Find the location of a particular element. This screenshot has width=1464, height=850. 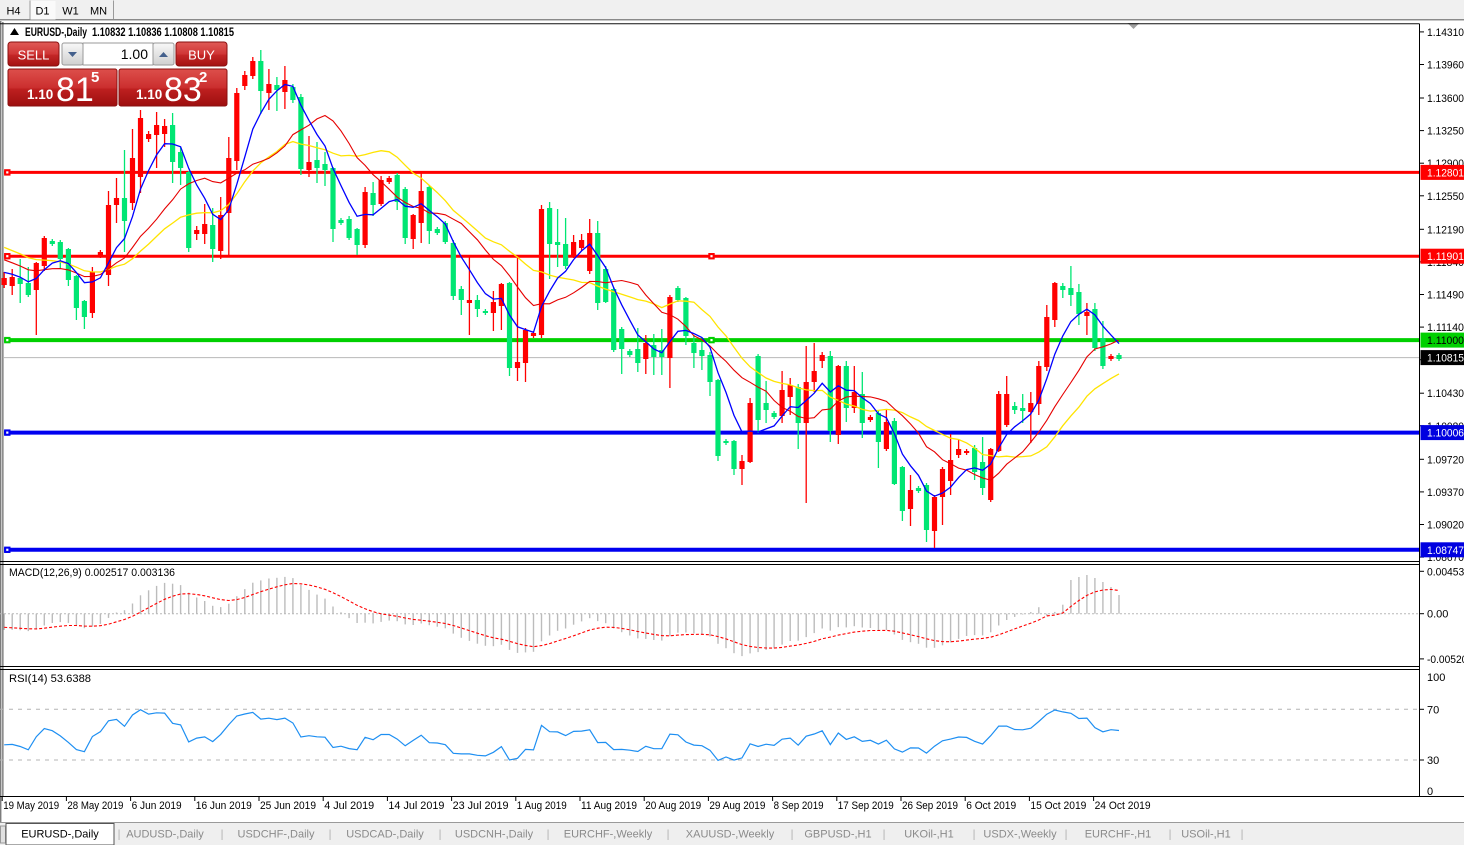

svg-text: 2 is located at coordinates (203, 77).